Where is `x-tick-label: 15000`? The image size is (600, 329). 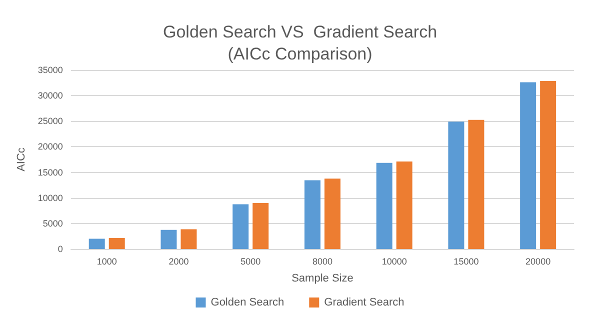 x-tick-label: 15000 is located at coordinates (466, 261).